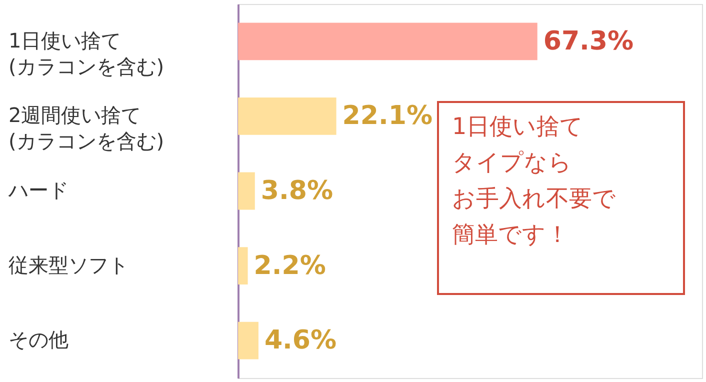 The width and height of the screenshot is (706, 382). What do you see at coordinates (297, 191) in the screenshot?
I see `data-label: 3.8%` at bounding box center [297, 191].